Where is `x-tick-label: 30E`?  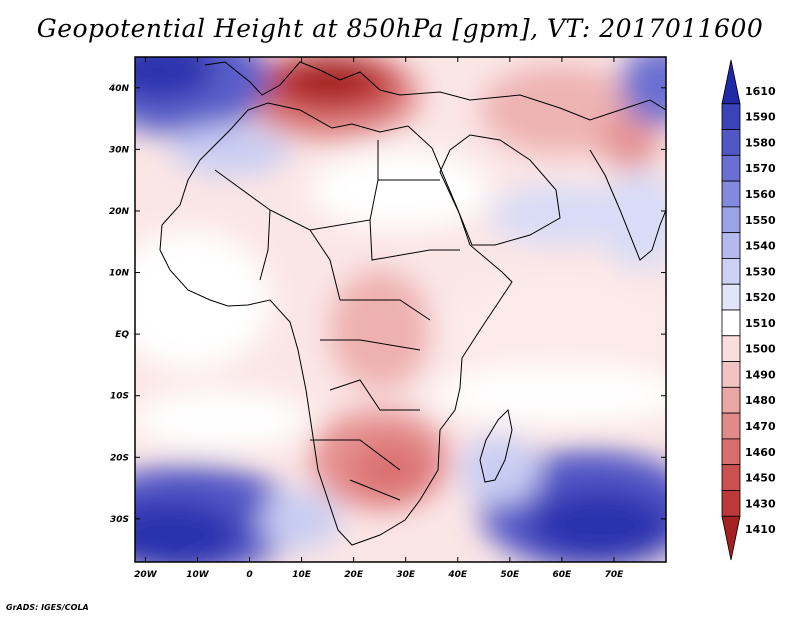
x-tick-label: 30E is located at coordinates (406, 575).